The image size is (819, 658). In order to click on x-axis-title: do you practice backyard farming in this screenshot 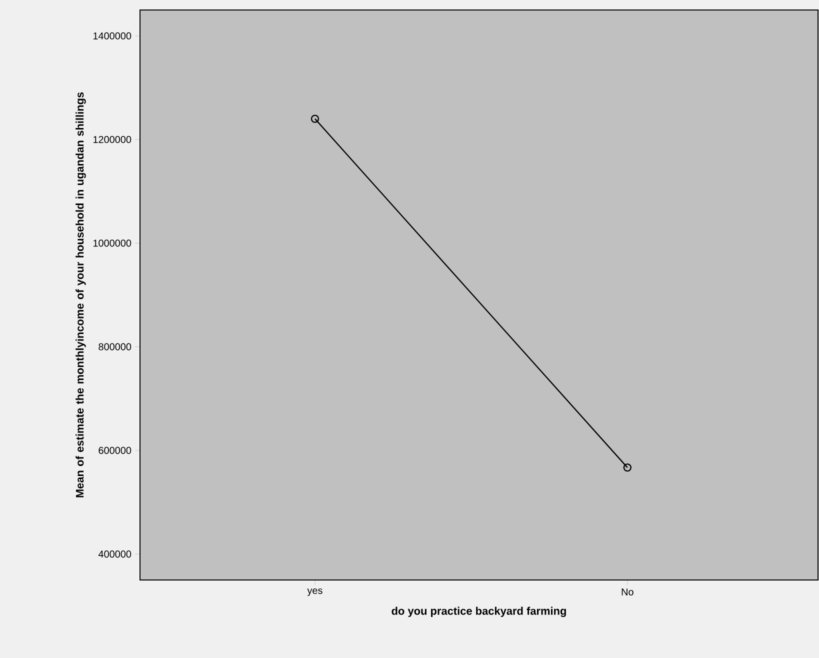, I will do `click(479, 612)`.